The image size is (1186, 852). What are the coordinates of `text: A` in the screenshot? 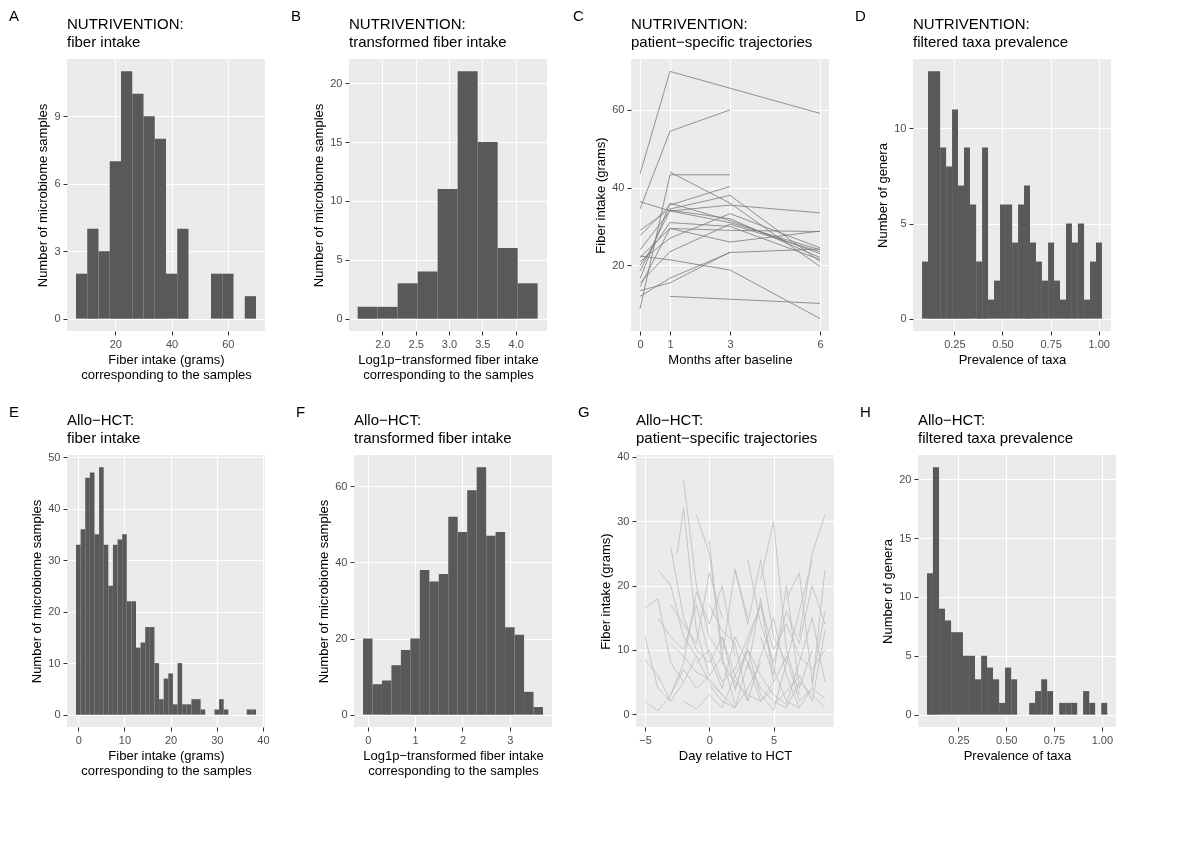 It's located at (14, 15).